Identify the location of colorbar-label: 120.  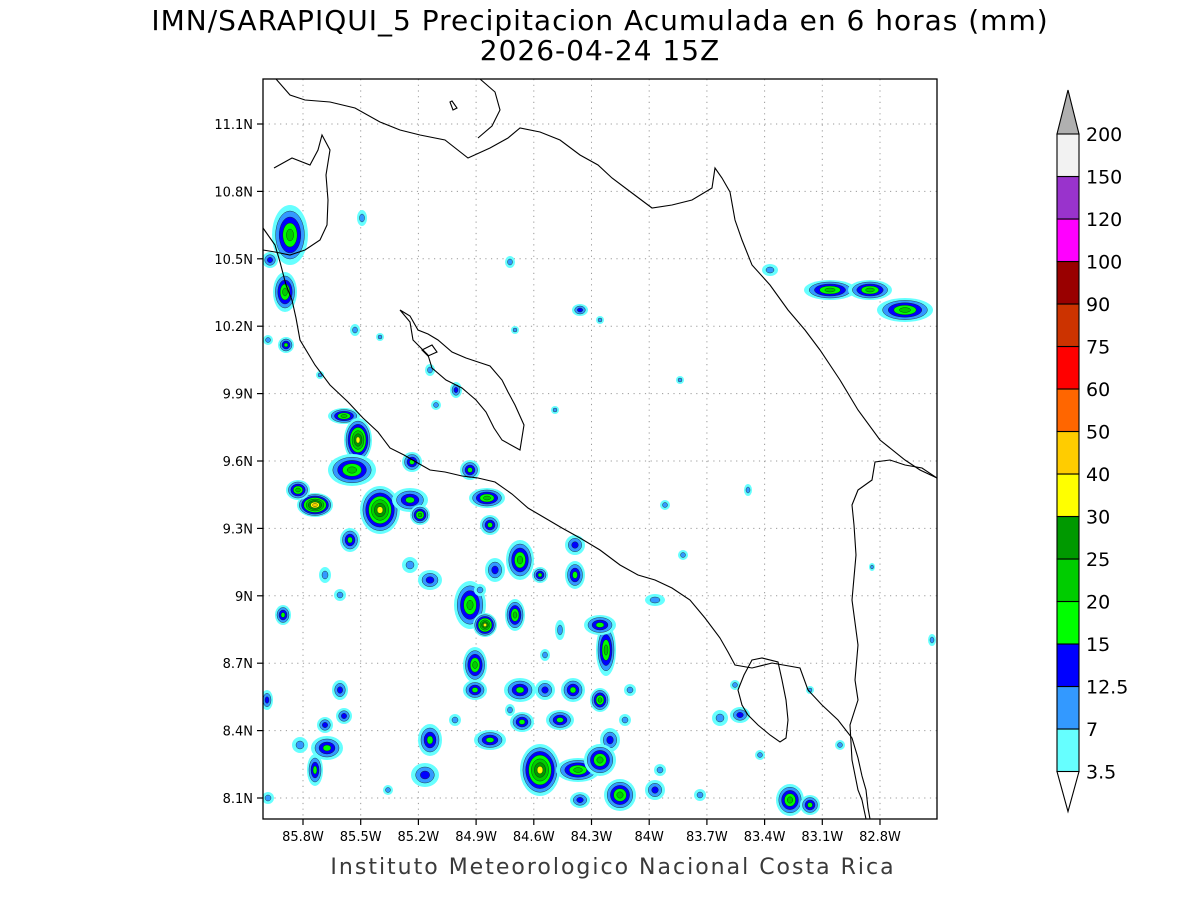
(1104, 220).